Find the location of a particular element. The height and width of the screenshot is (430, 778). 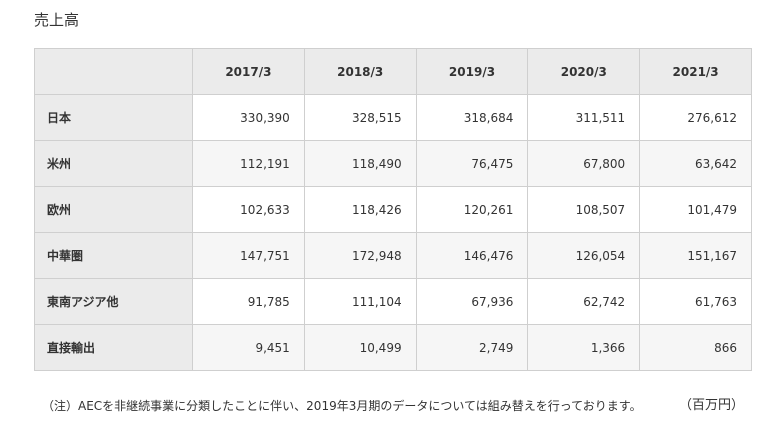

table-cell: 1,366 is located at coordinates (584, 347).